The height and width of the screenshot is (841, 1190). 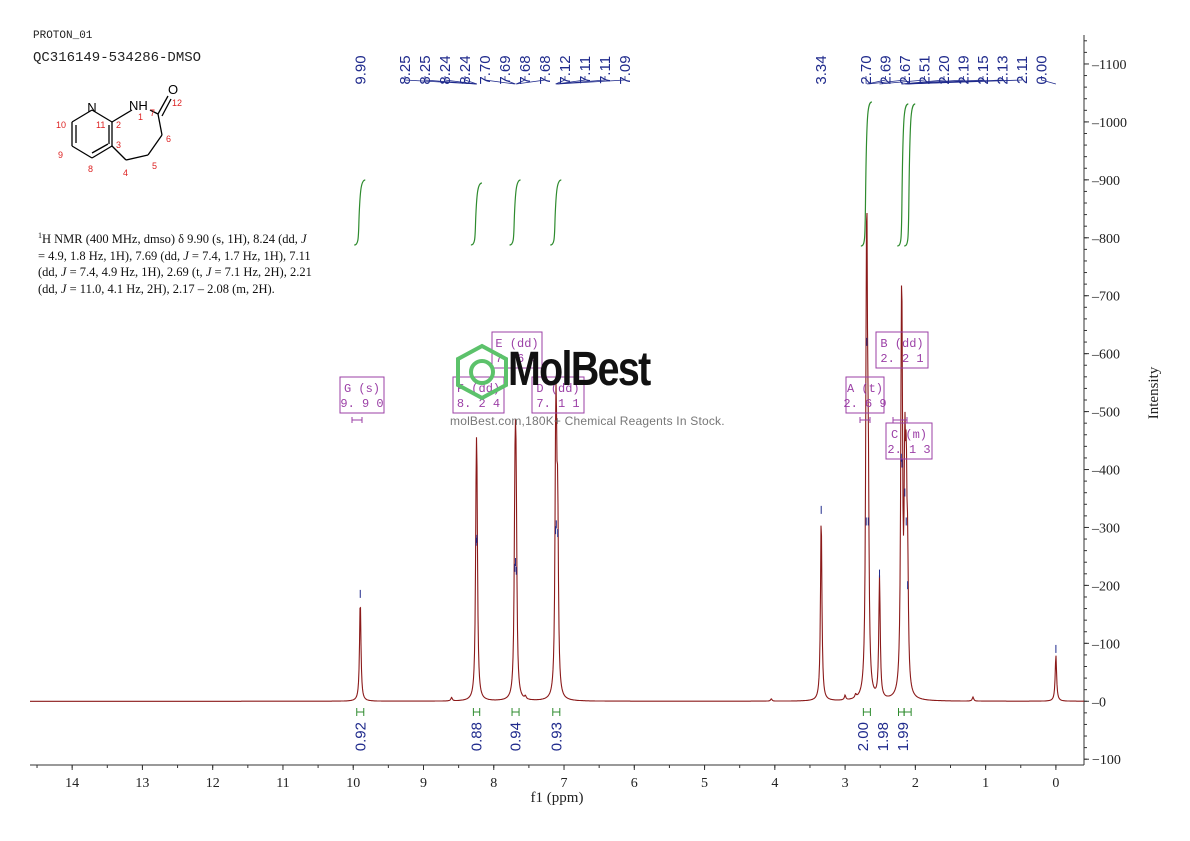 I want to click on peak-label: 2.15, so click(x=983, y=69).